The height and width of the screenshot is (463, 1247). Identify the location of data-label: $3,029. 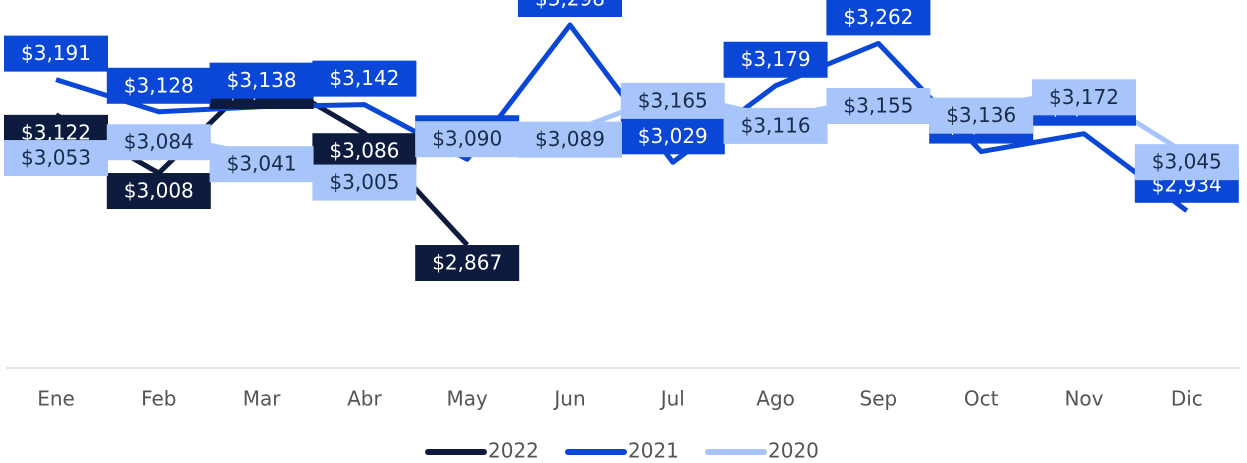
(673, 136).